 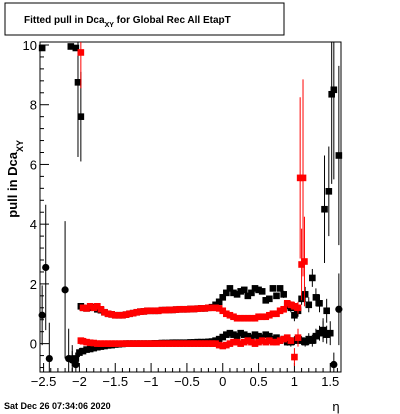 I want to click on x-tick-label: −1.5, so click(x=115, y=381).